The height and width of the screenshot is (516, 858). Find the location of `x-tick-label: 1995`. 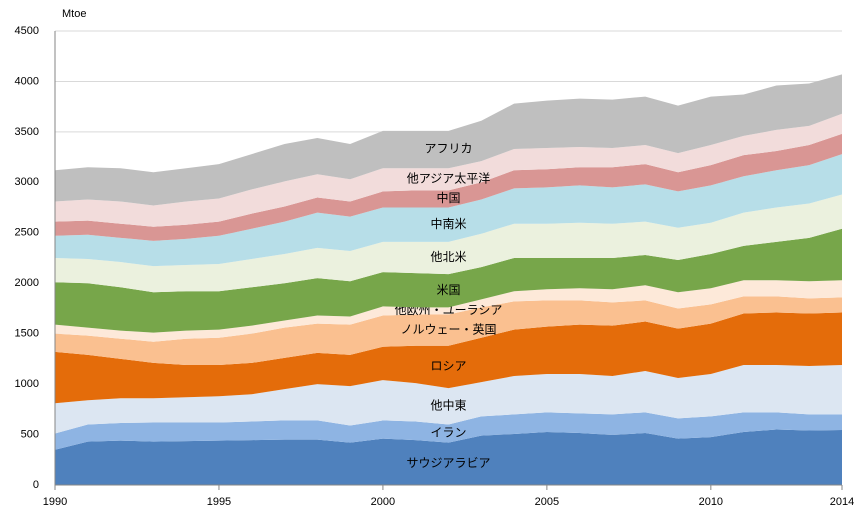

x-tick-label: 1995 is located at coordinates (219, 502).